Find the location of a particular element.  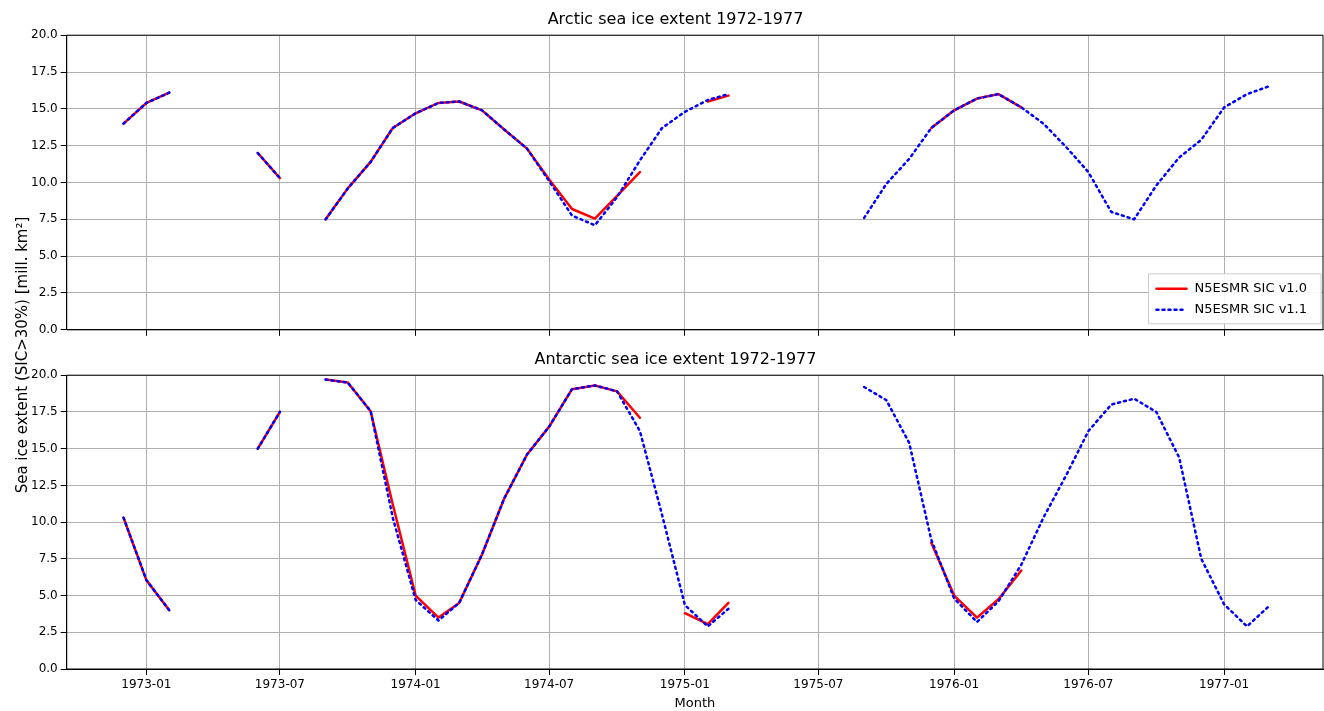

x-tick-label: 1976-07 is located at coordinates (1088, 684).